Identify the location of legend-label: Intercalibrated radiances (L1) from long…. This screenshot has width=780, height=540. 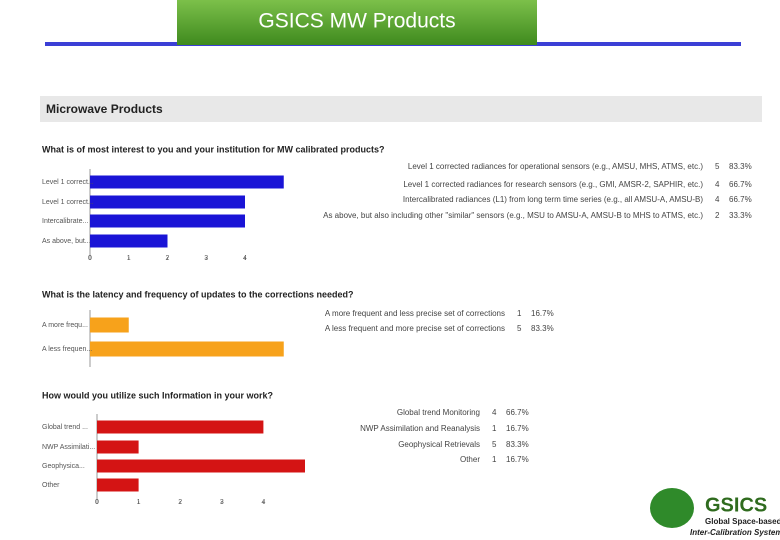
(553, 199).